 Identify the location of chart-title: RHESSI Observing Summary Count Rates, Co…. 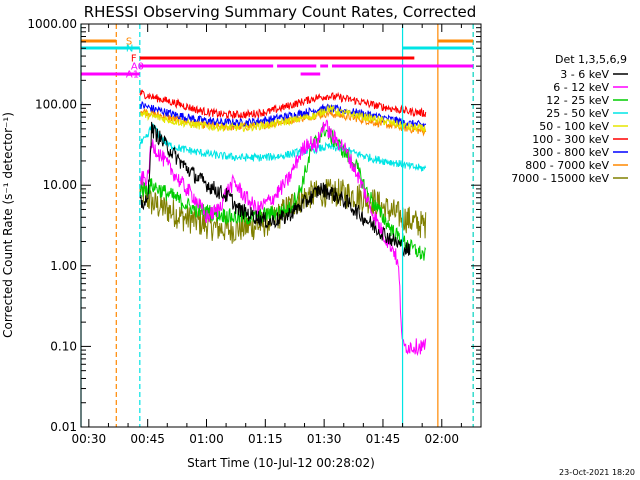
(280, 12).